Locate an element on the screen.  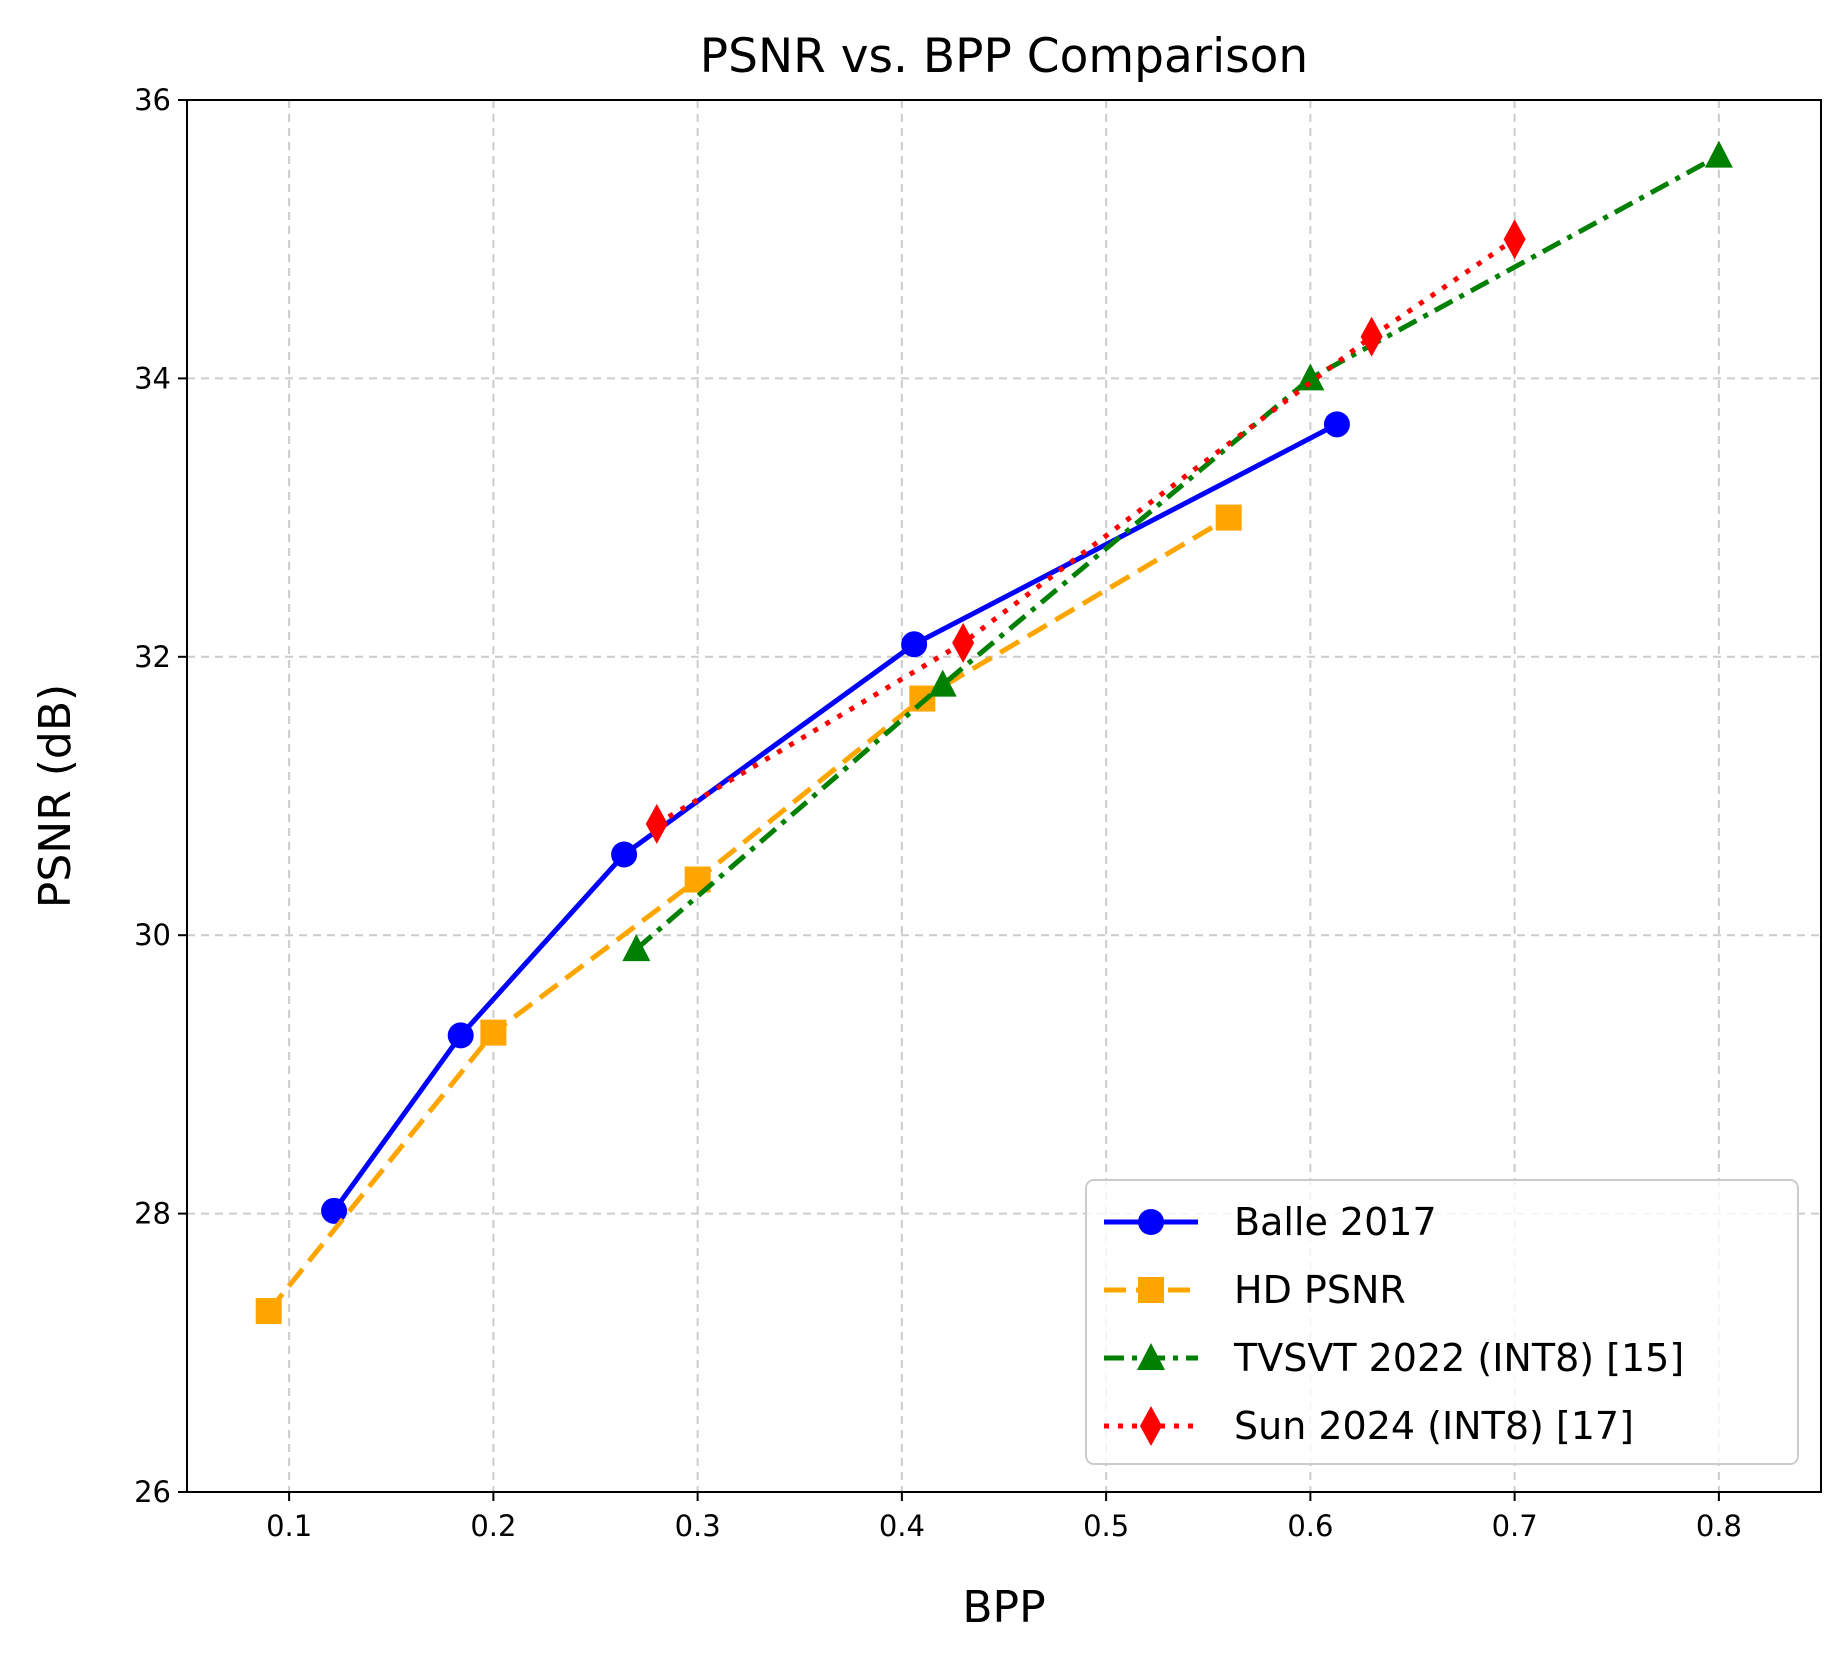
legend-item: Balle 2017 is located at coordinates (1270, 1222).